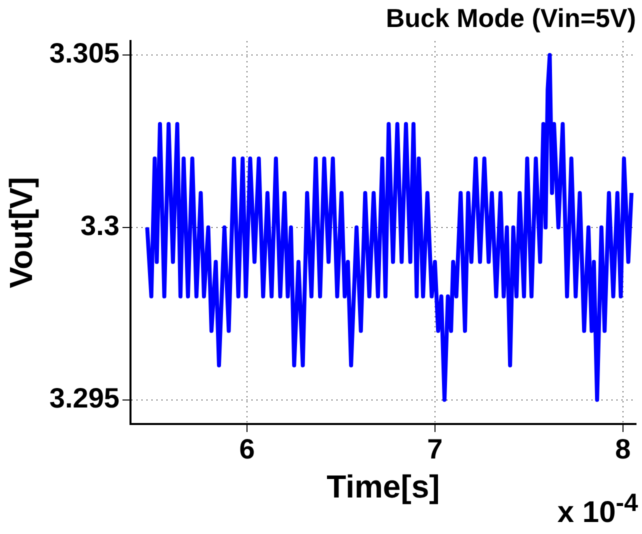  Describe the element at coordinates (383, 486) in the screenshot. I see `x-axis-title: Time[s]` at that location.